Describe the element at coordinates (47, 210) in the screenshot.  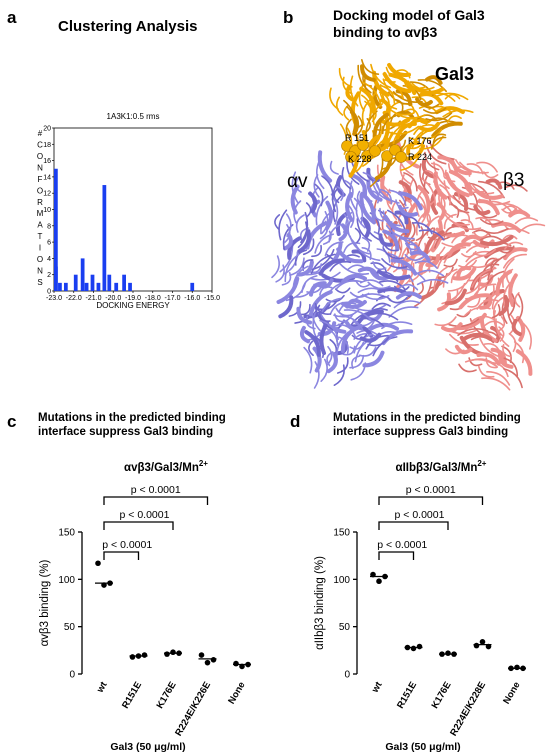
I see `y-tick-label: 10` at that location.